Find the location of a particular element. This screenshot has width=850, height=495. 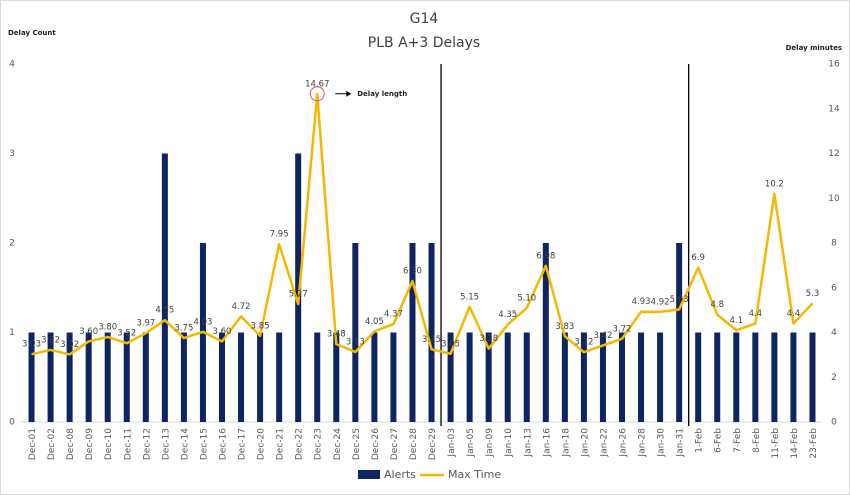

x-tick-label: Dec-26 is located at coordinates (376, 444).